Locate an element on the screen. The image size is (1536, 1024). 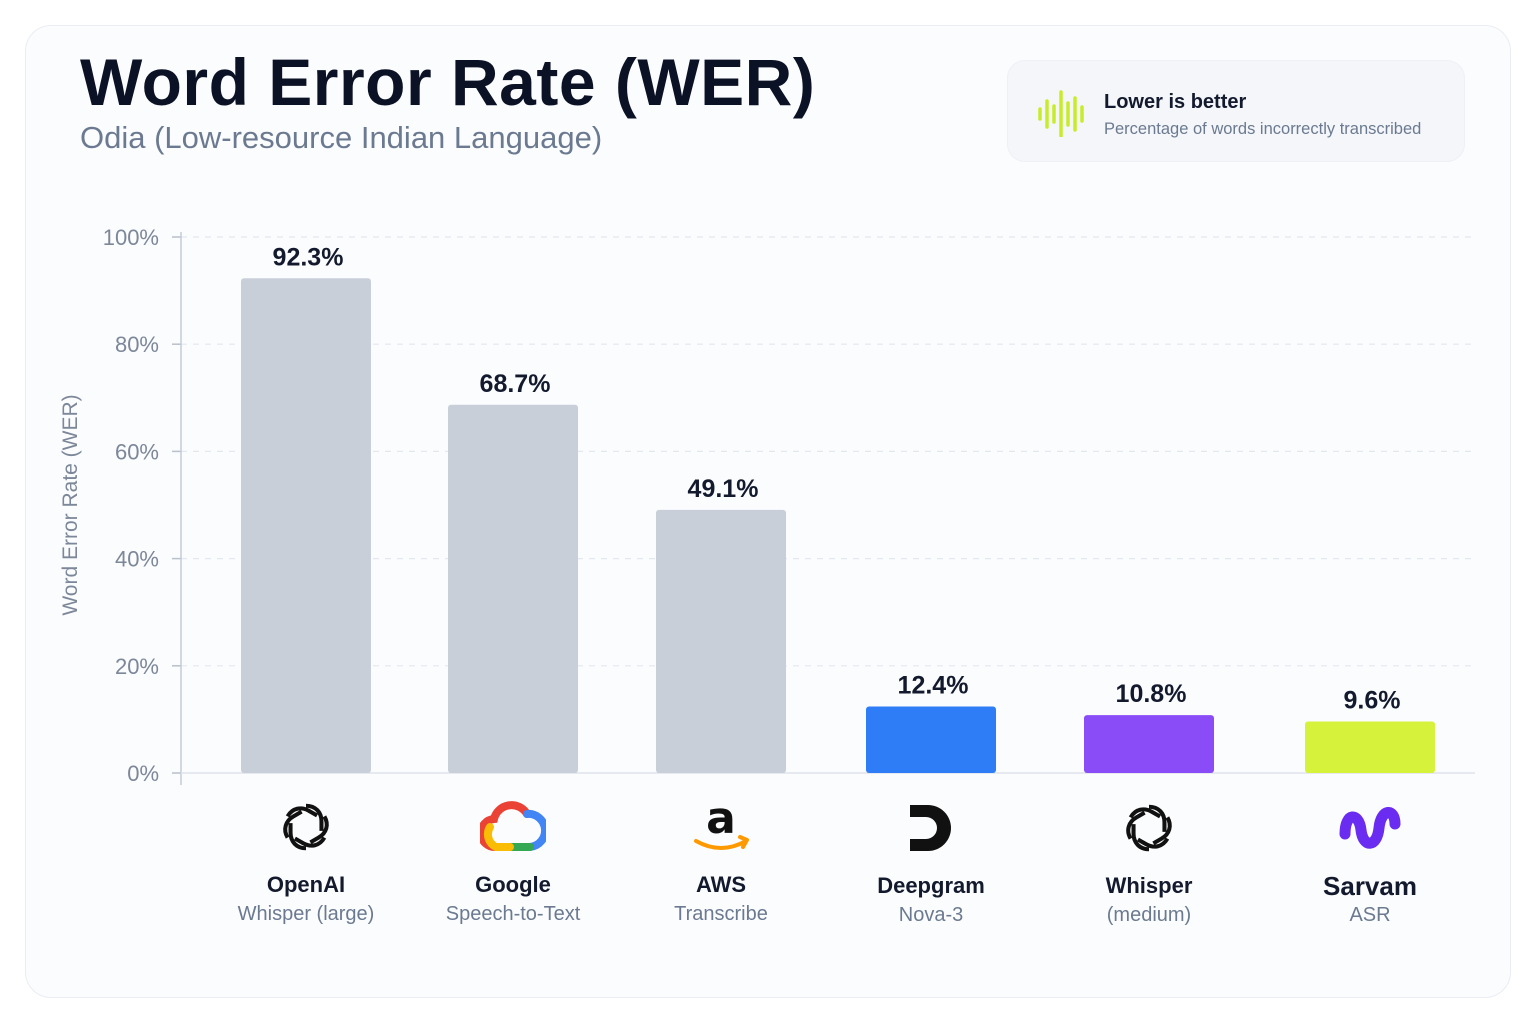
category-label: Deepgram Nova-3 is located at coordinates (931, 862).